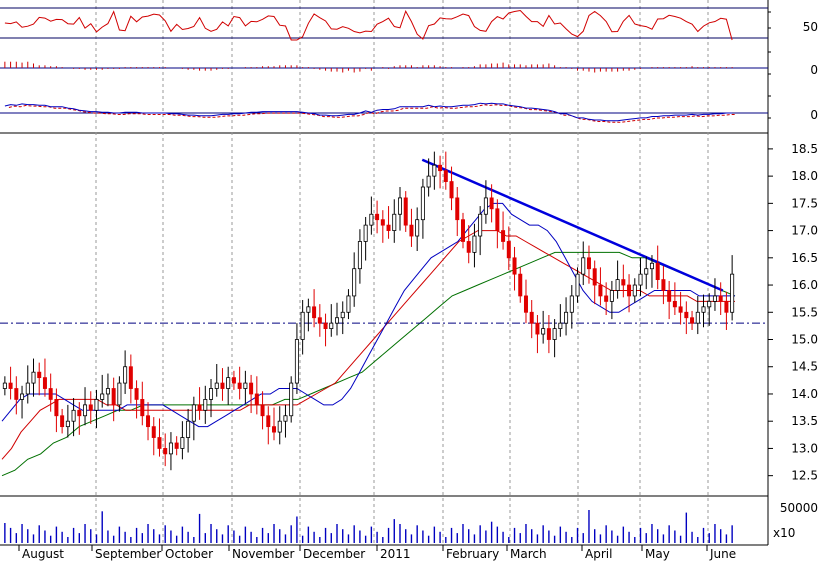 Image resolution: width=823 pixels, height=561 pixels. I want to click on price-tick-label: 13.5, so click(804, 421).